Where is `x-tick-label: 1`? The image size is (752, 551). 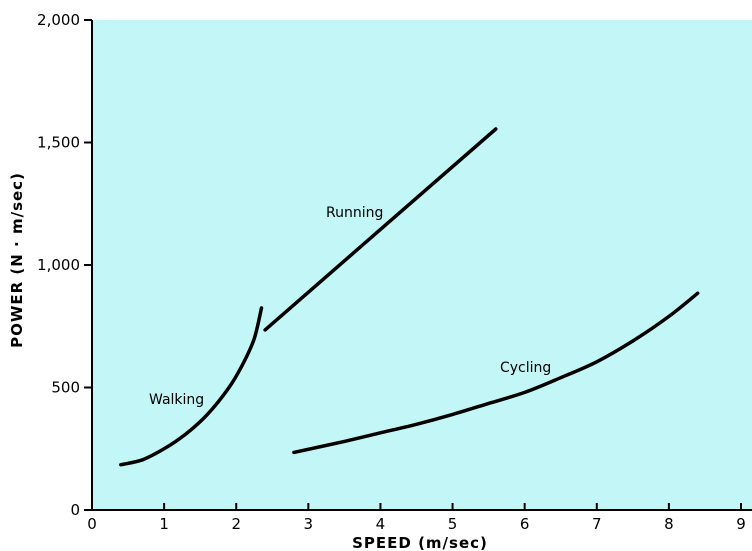
x-tick-label: 1 is located at coordinates (164, 524).